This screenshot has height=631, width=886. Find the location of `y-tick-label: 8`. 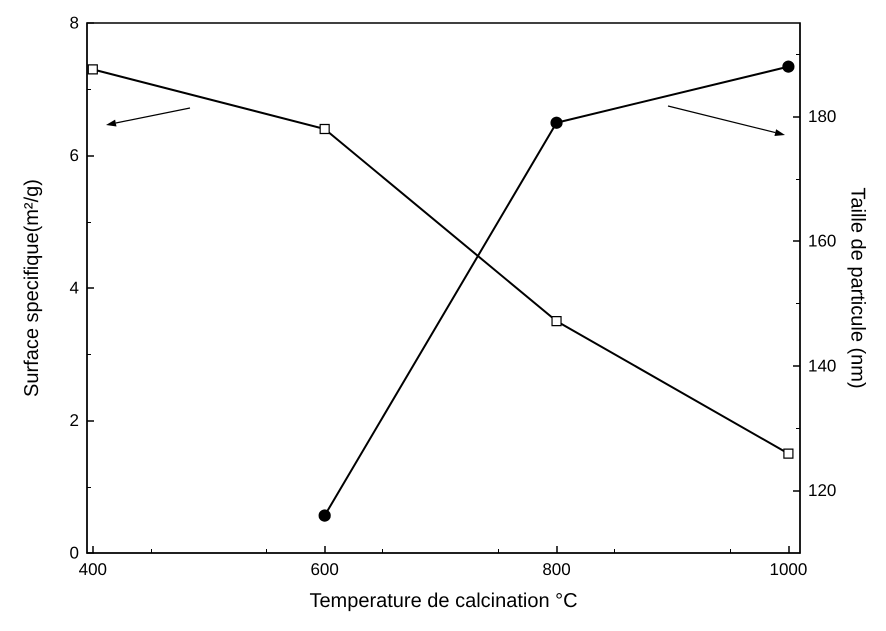

y-tick-label: 8 is located at coordinates (74, 23).